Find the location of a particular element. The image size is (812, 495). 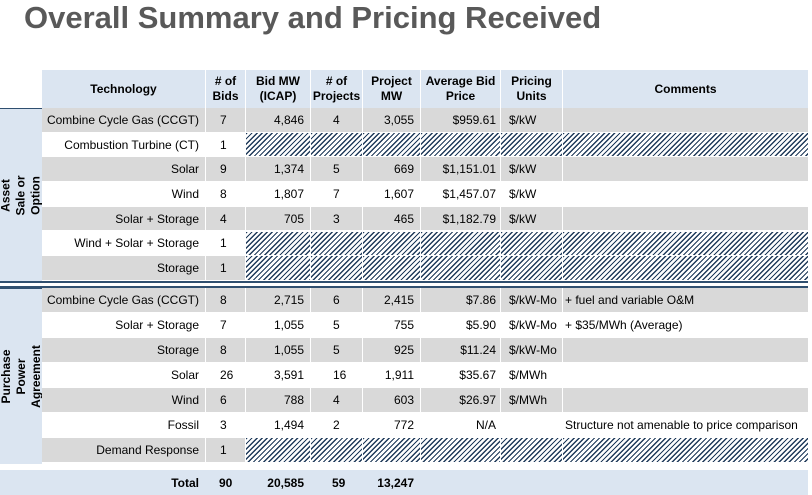

table-cell: + $35/MWh (Average) is located at coordinates (685, 325).